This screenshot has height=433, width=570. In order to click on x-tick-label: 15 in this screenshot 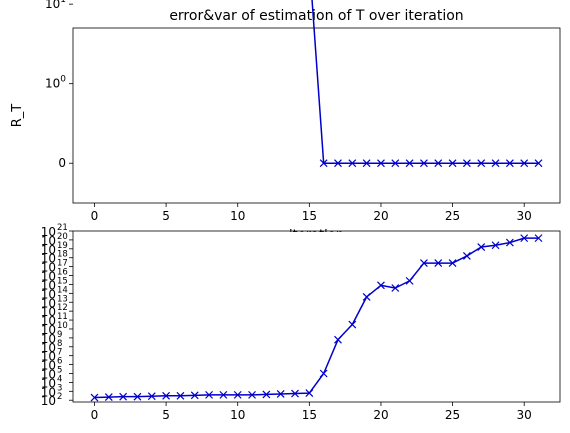, I will do `click(309, 415)`.